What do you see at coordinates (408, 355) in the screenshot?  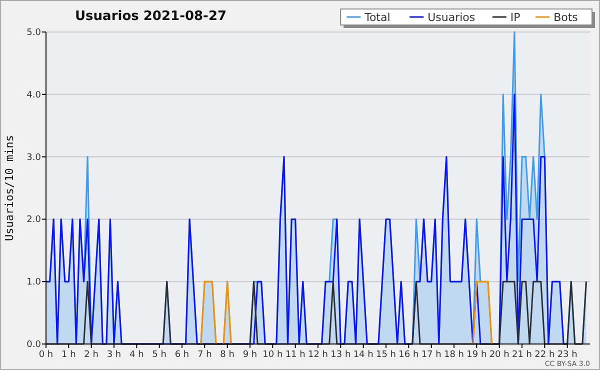 I see `x-tick-label: 16 h` at bounding box center [408, 355].